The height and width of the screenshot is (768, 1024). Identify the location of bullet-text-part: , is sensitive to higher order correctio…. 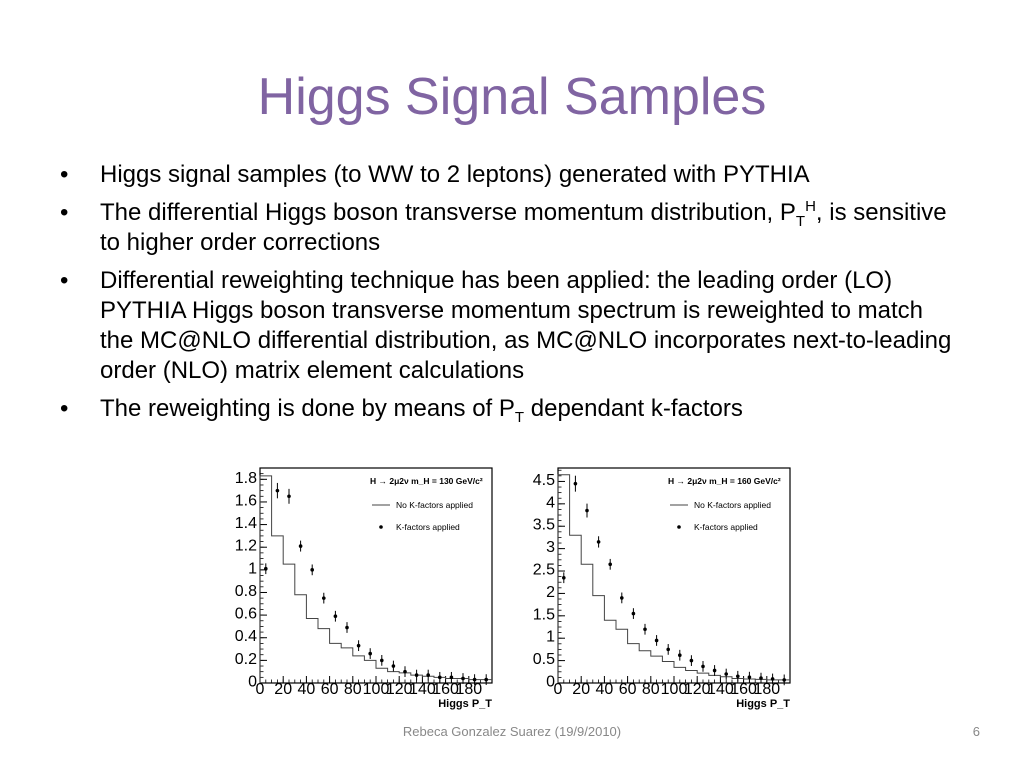
(523, 227).